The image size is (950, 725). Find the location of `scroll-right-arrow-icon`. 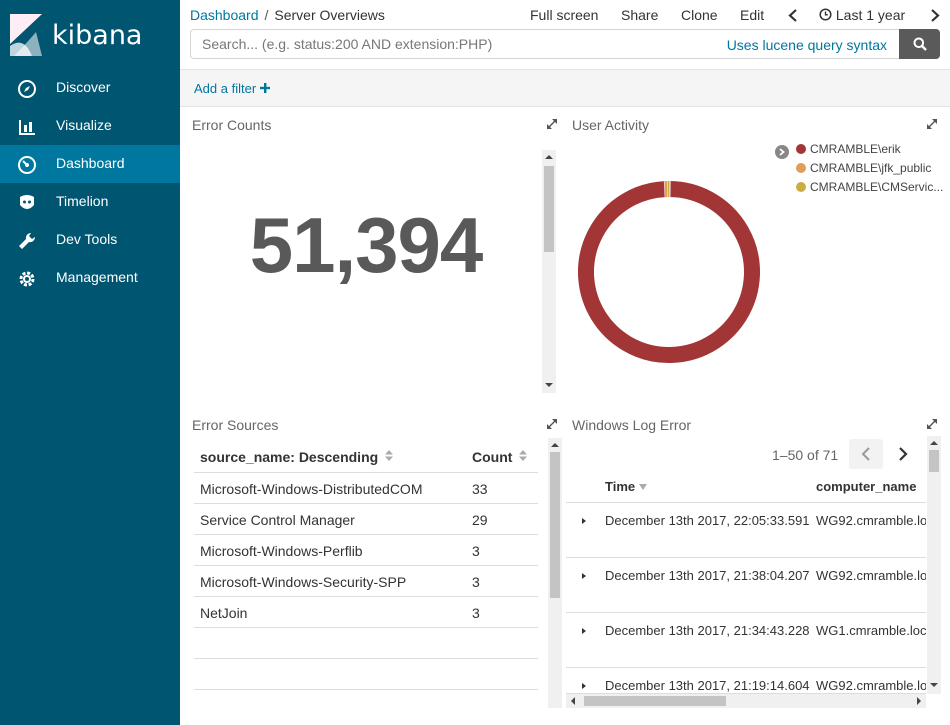

scroll-right-arrow-icon is located at coordinates (919, 701).